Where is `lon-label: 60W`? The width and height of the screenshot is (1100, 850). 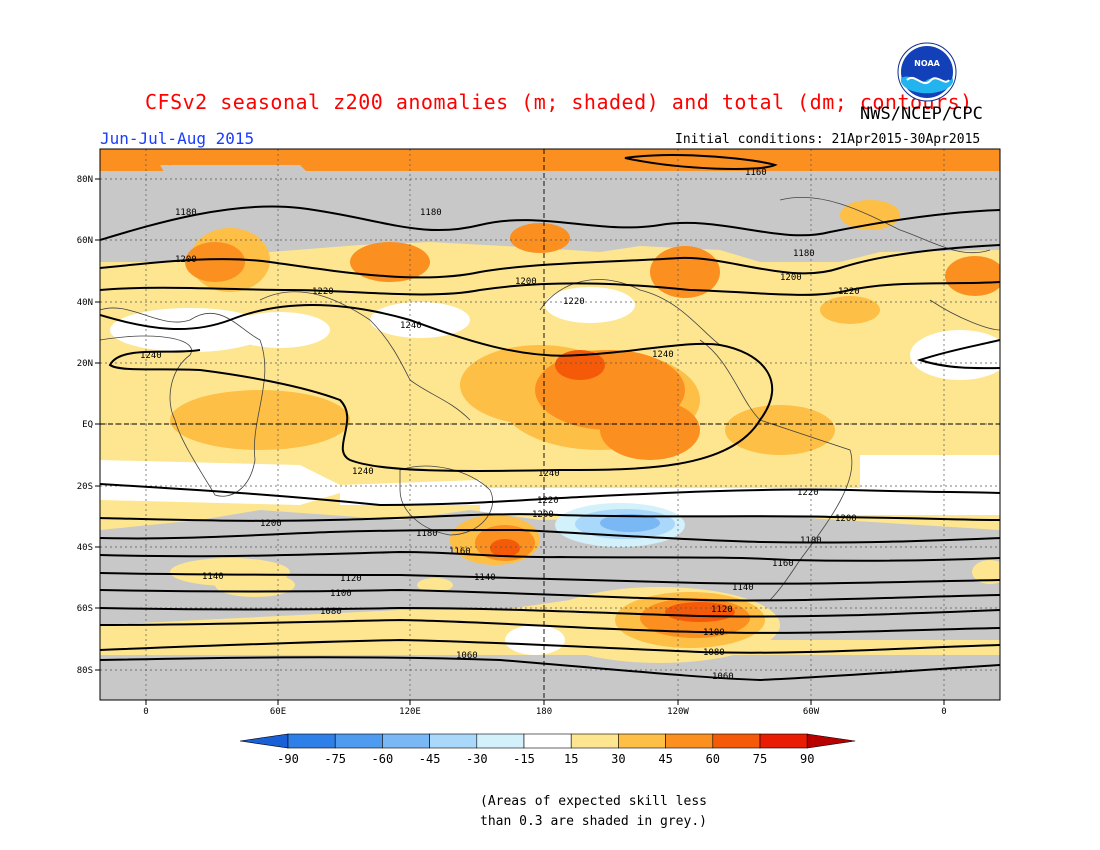 lon-label: 60W is located at coordinates (811, 712).